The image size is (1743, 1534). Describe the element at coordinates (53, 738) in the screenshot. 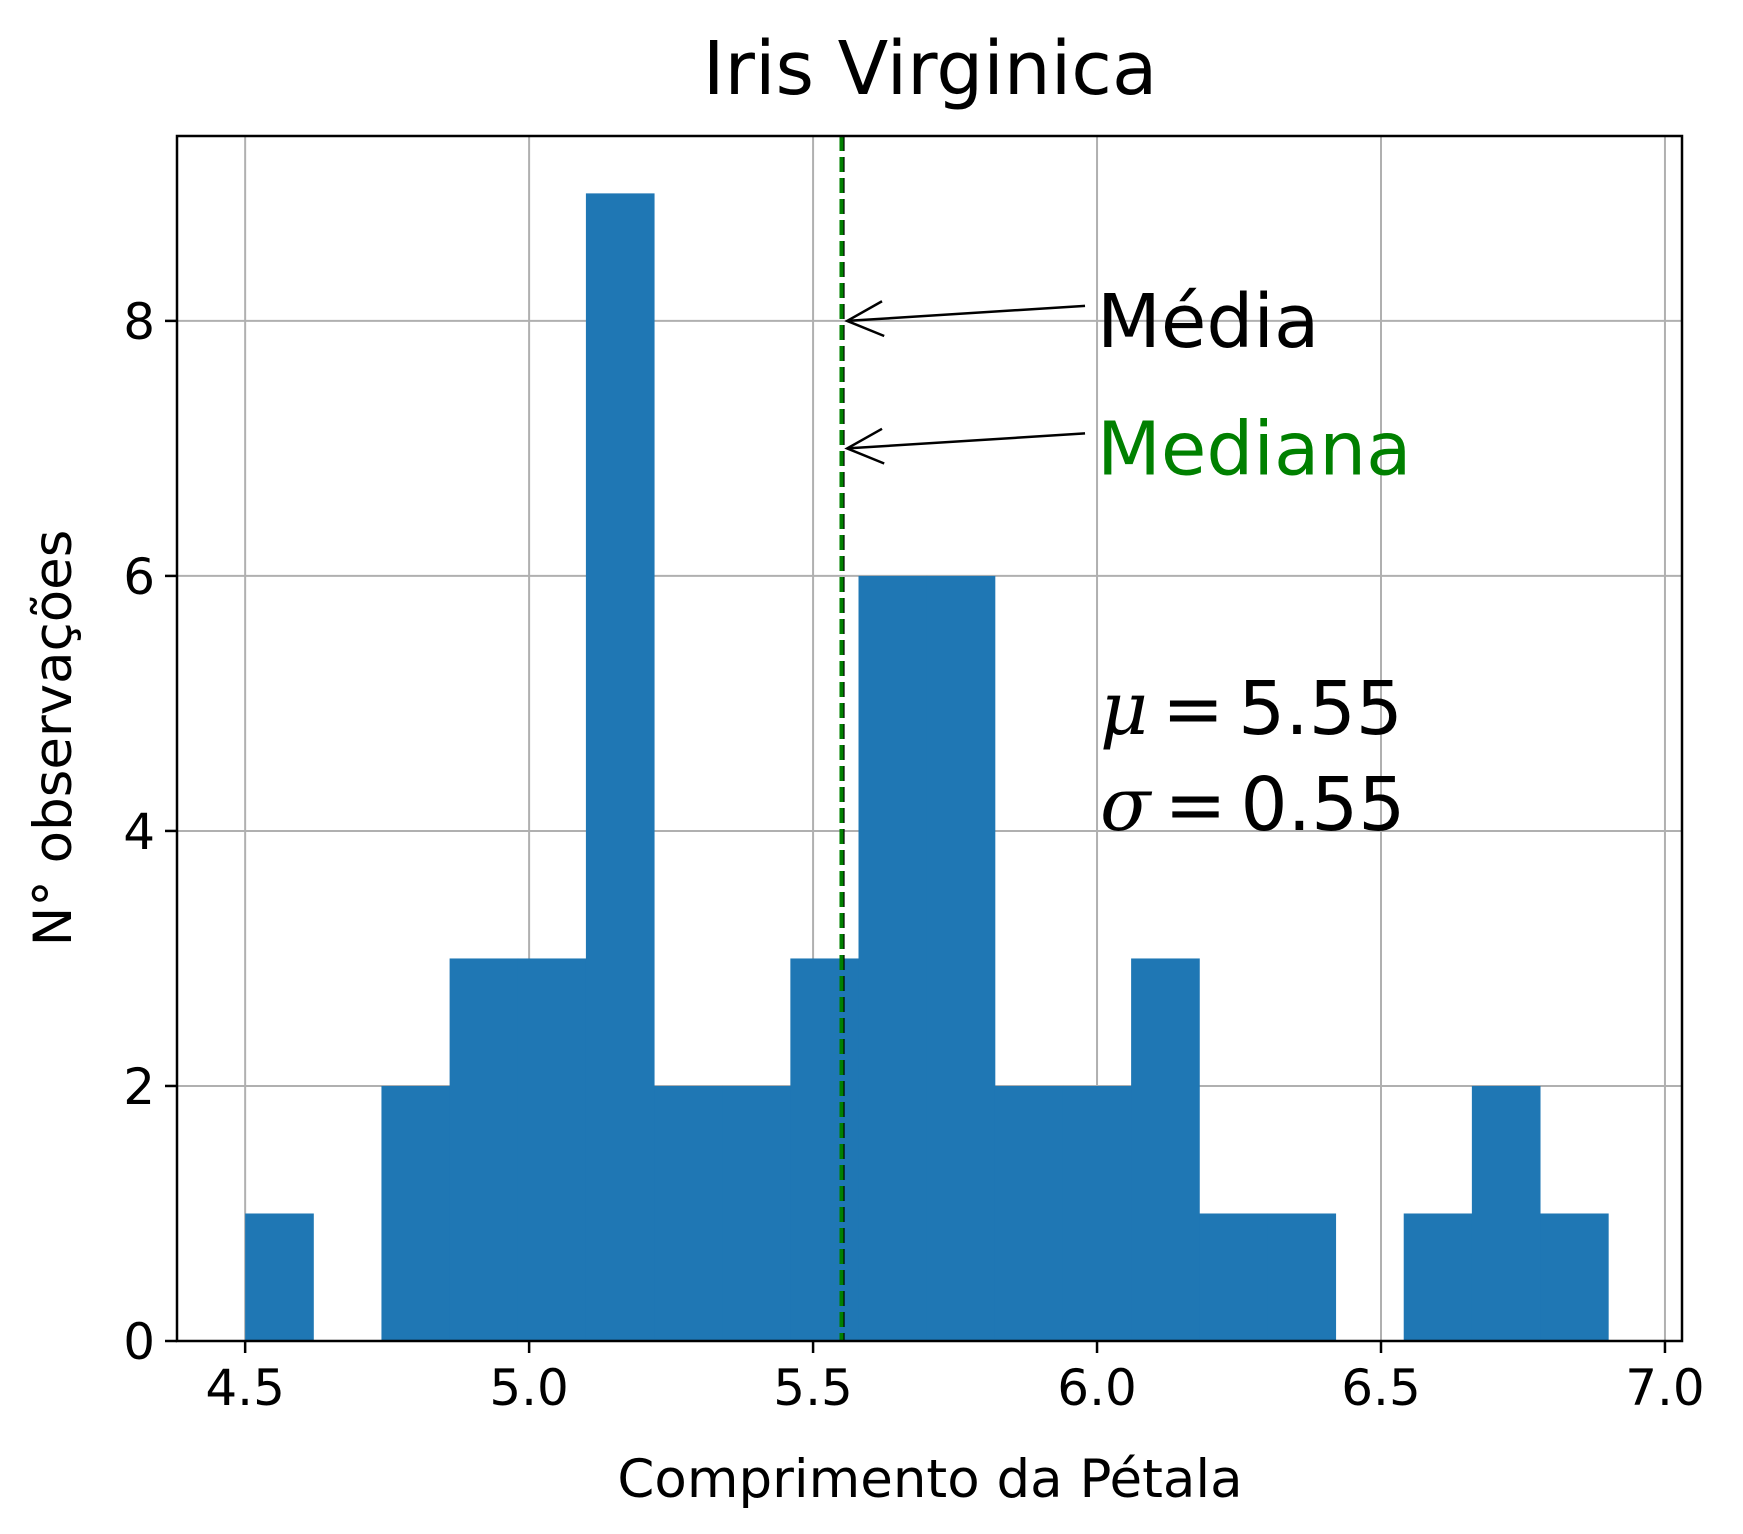

I see `y-axis-label: N° observações` at that location.